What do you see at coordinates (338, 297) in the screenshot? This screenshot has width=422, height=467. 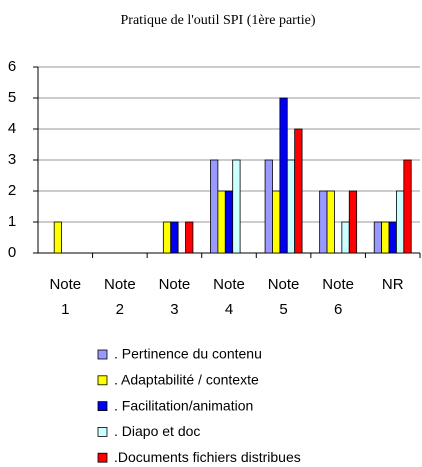 I see `x-tick-label: Note 6` at bounding box center [338, 297].